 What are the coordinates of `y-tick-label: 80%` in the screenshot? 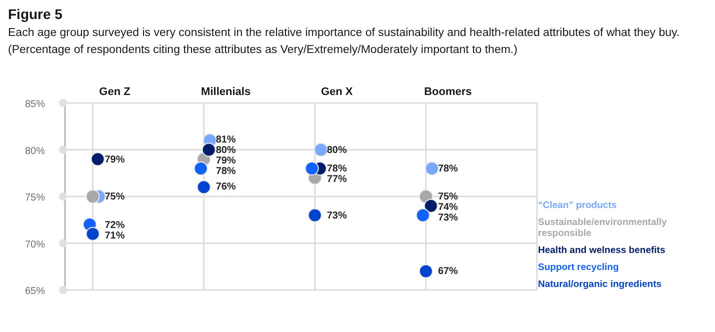 It's located at (35, 151).